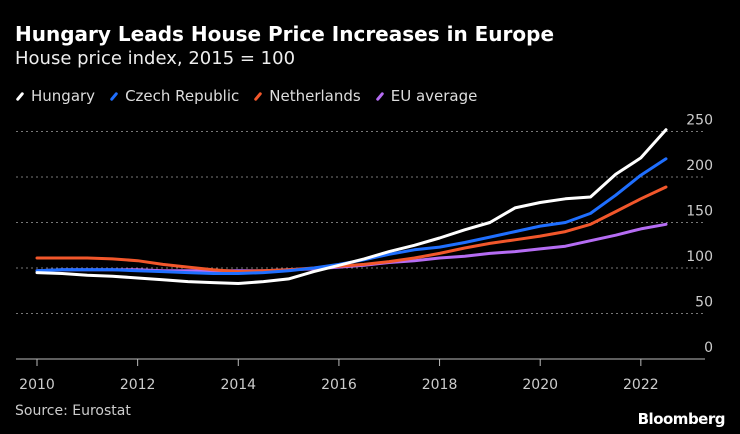 The image size is (740, 434). What do you see at coordinates (238, 385) in the screenshot?
I see `x-tick-label: 2014` at bounding box center [238, 385].